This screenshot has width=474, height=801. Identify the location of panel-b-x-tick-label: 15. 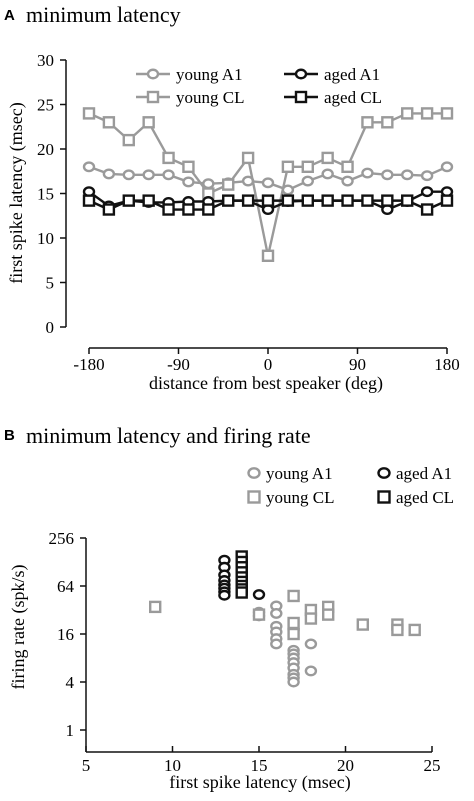
(259, 765).